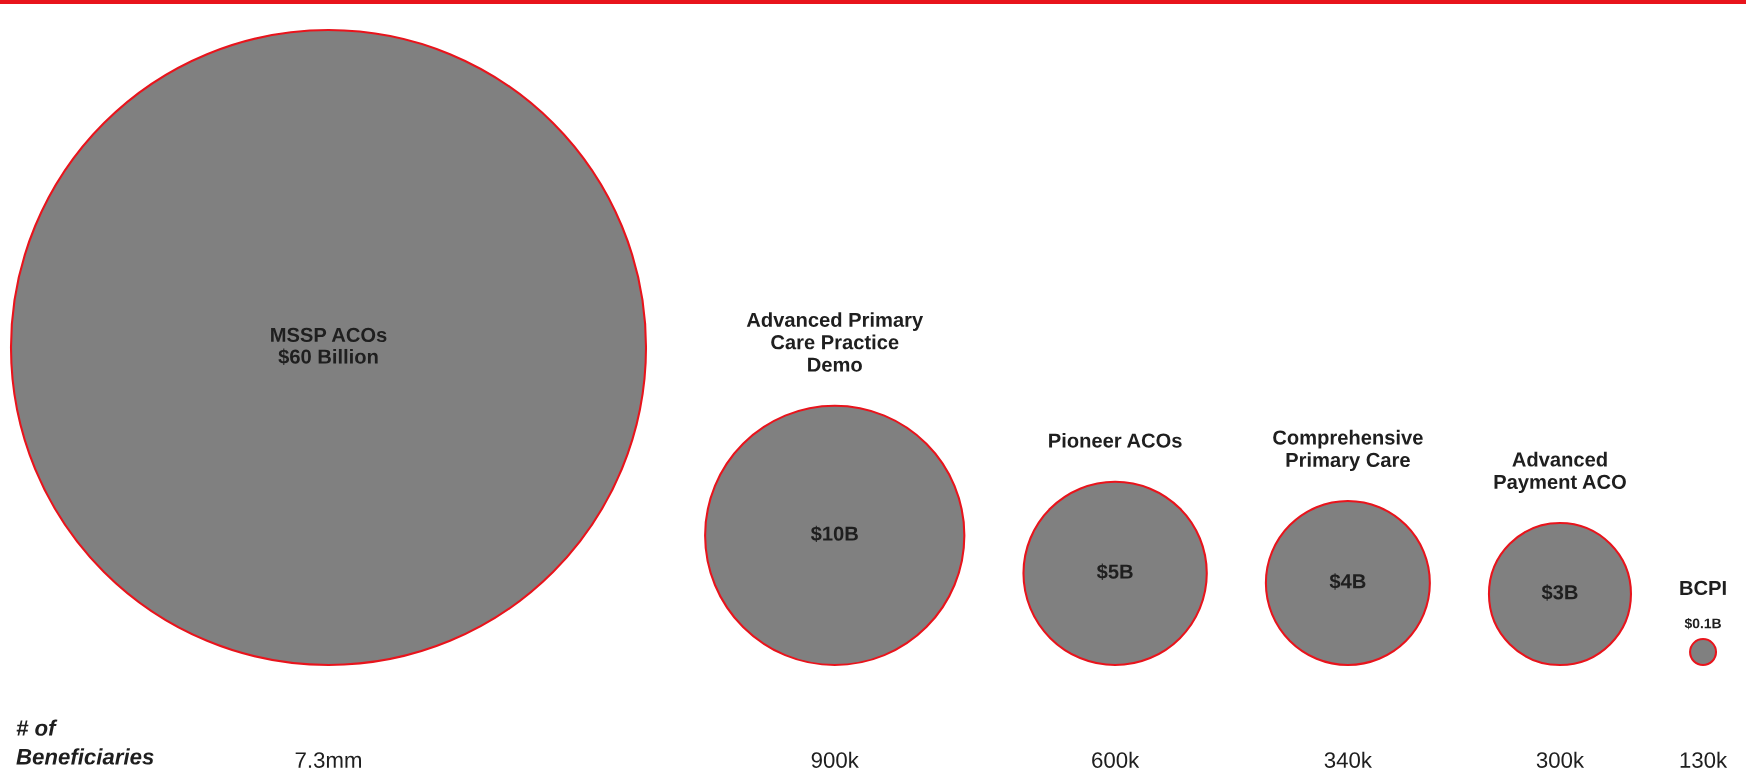 The height and width of the screenshot is (774, 1746). What do you see at coordinates (1559, 592) in the screenshot?
I see `data-label: $3B` at bounding box center [1559, 592].